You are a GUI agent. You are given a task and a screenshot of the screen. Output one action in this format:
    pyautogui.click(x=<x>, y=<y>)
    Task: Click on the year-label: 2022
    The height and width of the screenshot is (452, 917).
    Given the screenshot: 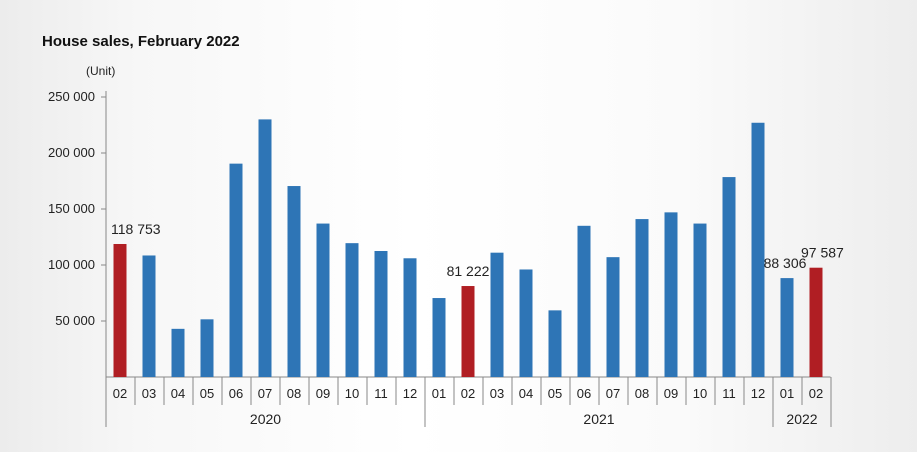 What is the action you would take?
    pyautogui.click(x=801, y=419)
    